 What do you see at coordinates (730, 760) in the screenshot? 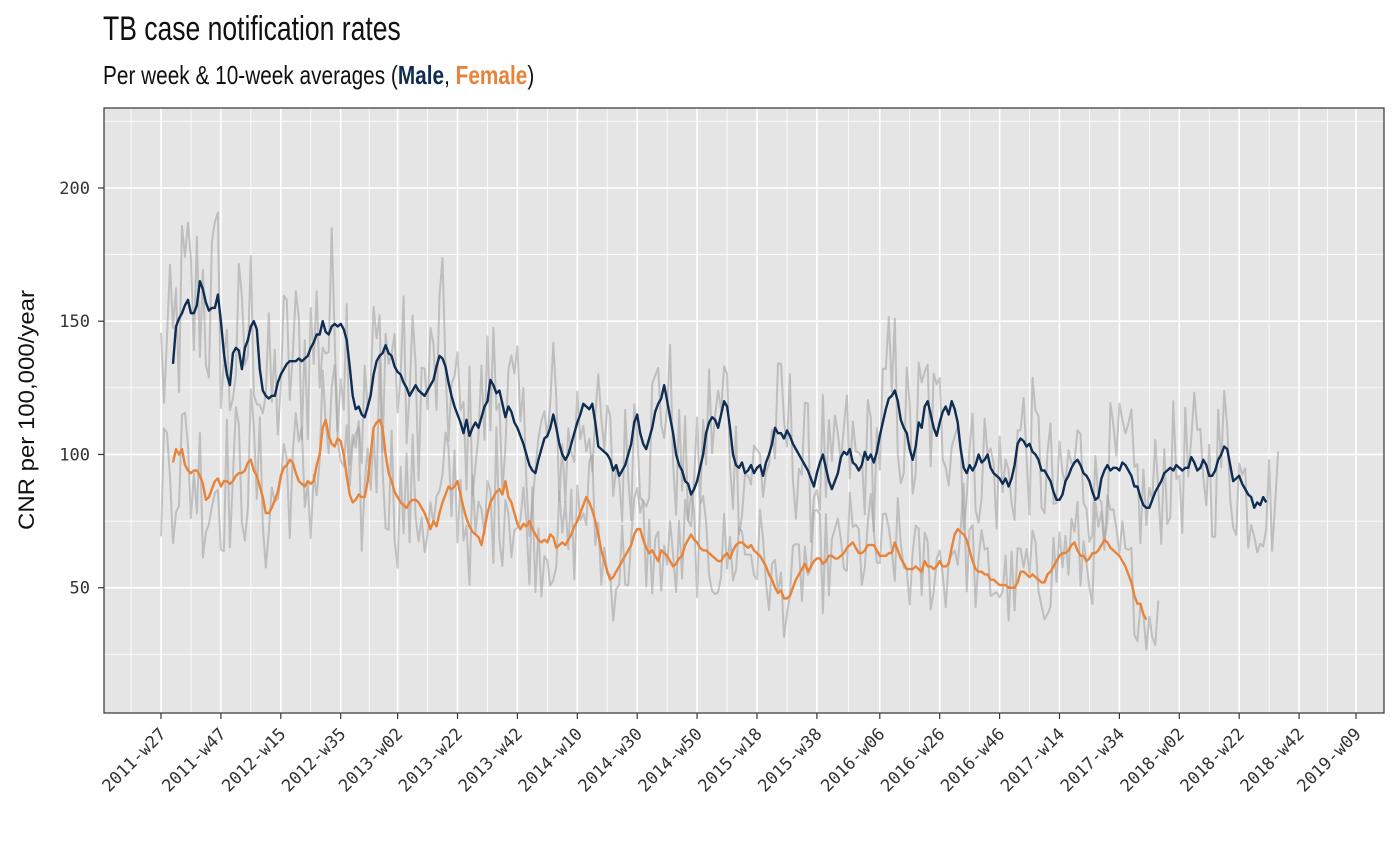
I see `x-tick-label: 2015-w18` at bounding box center [730, 760].